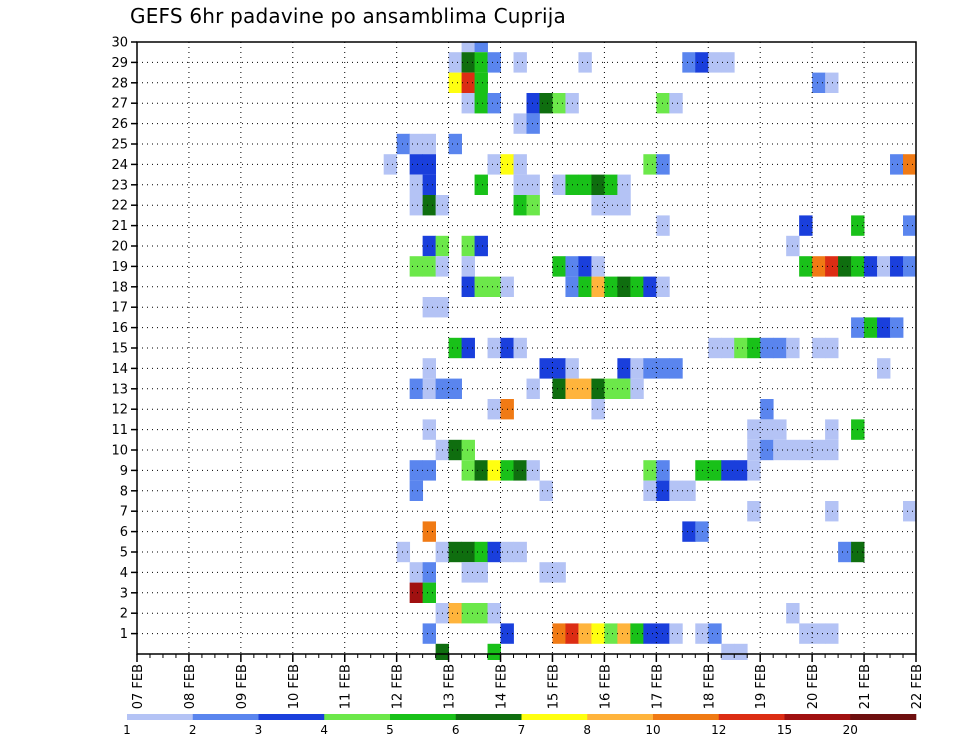 This screenshot has height=742, width=960. I want to click on y-tick-label: 10, so click(119, 451).